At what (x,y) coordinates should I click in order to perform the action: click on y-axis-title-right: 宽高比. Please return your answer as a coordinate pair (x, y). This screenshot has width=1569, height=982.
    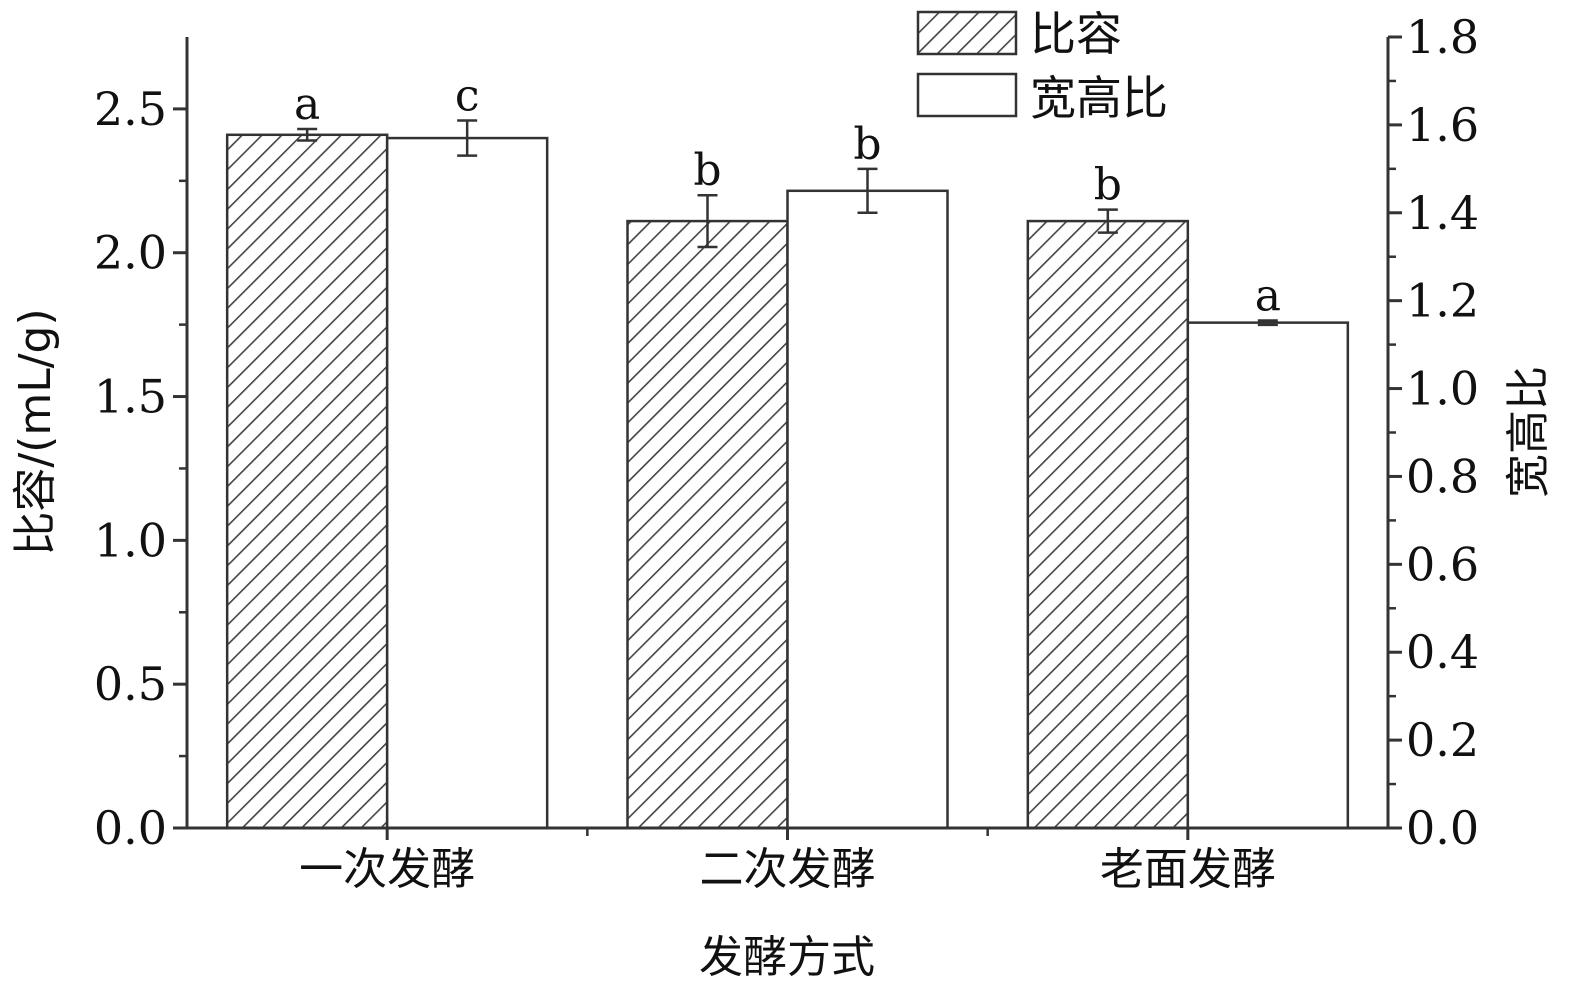
    Looking at the image, I should click on (1528, 432).